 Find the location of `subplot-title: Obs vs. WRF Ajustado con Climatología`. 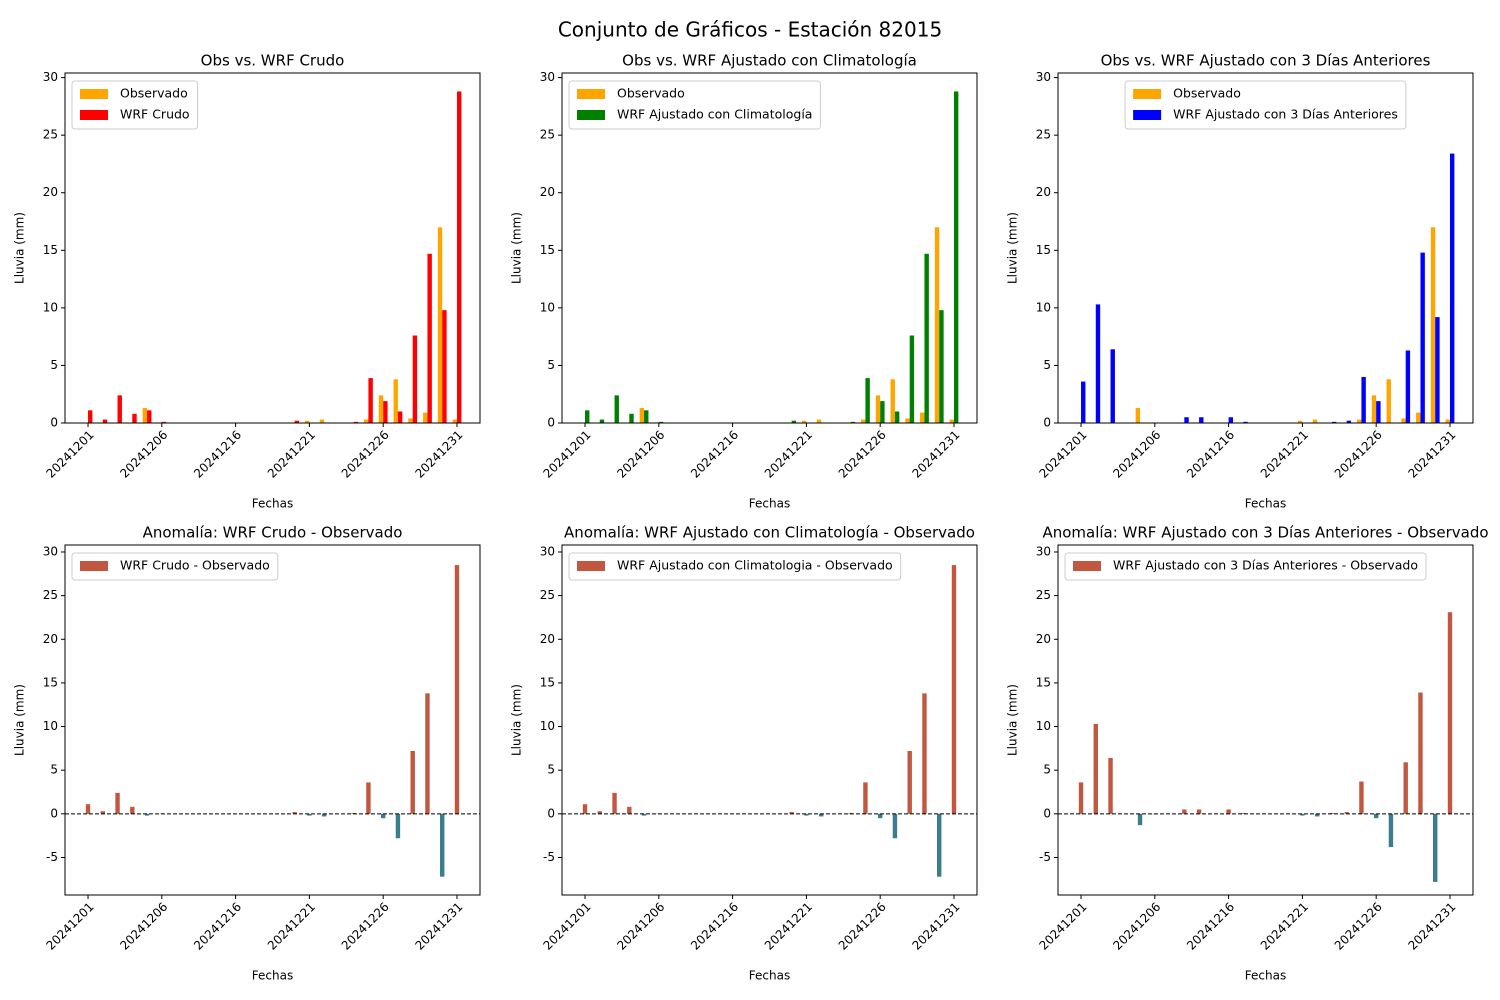

subplot-title: Obs vs. WRF Ajustado con Climatología is located at coordinates (769, 61).